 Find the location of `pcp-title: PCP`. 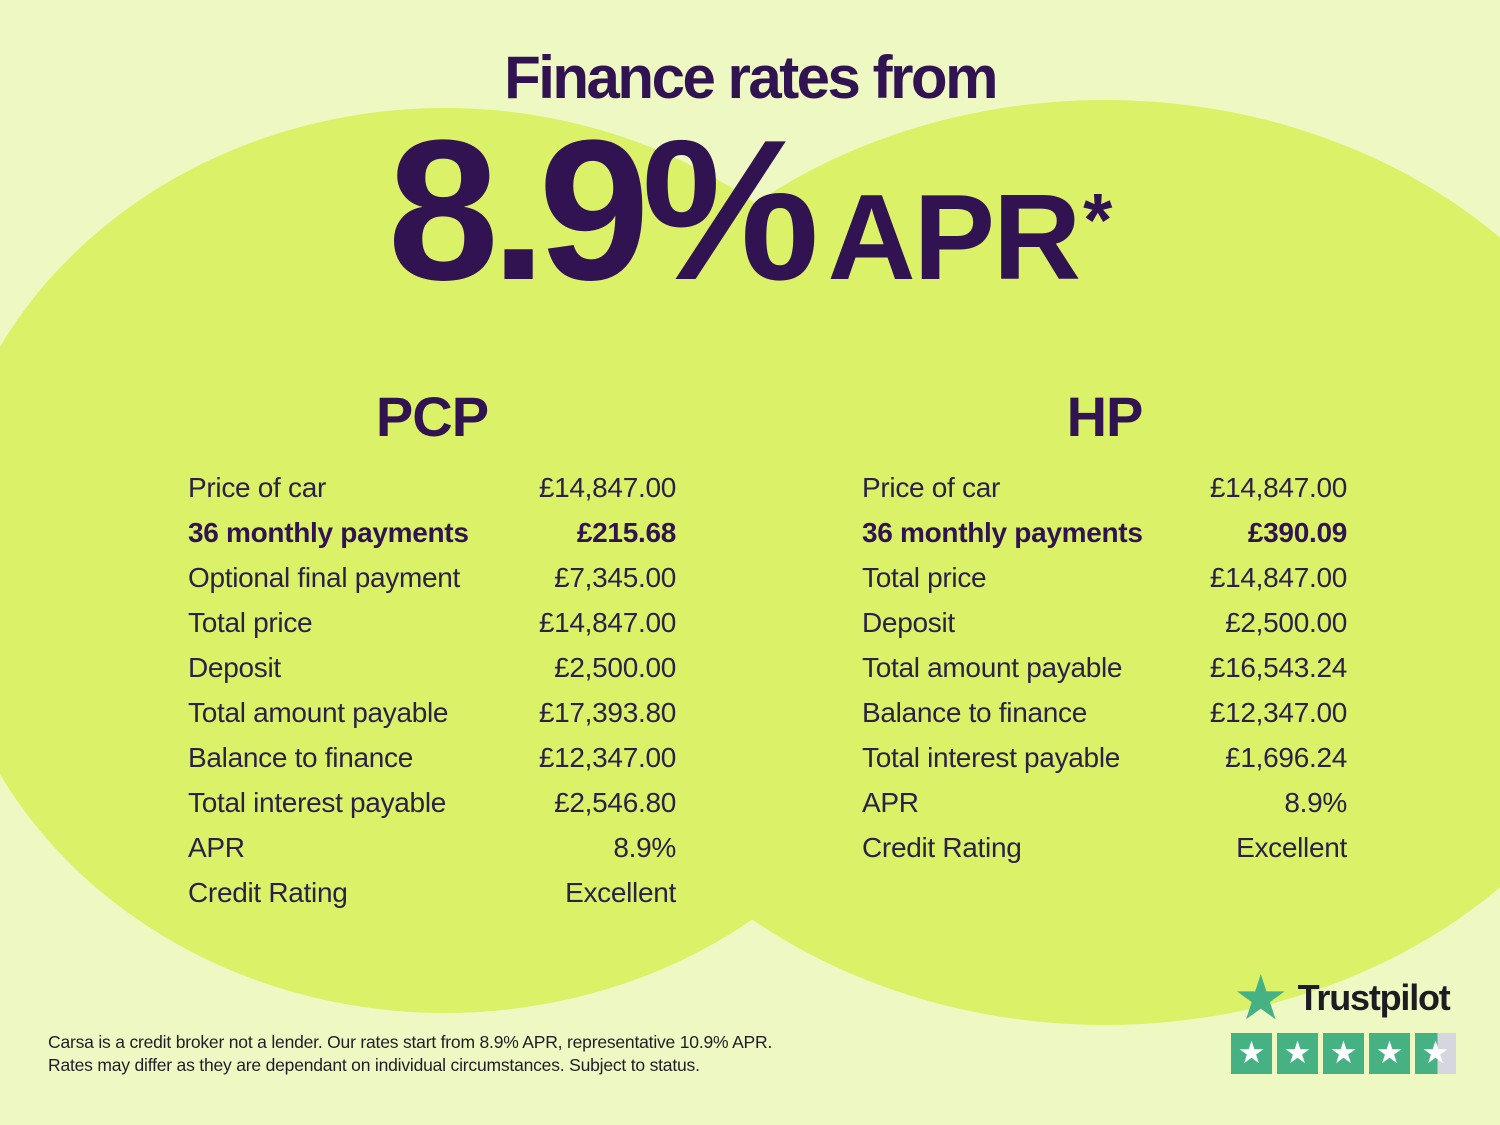

pcp-title: PCP is located at coordinates (432, 416).